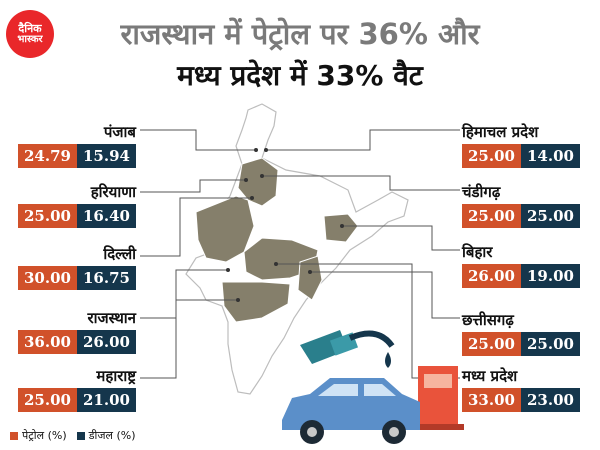 This screenshot has width=600, height=450. I want to click on car-icon, so click(351, 411).